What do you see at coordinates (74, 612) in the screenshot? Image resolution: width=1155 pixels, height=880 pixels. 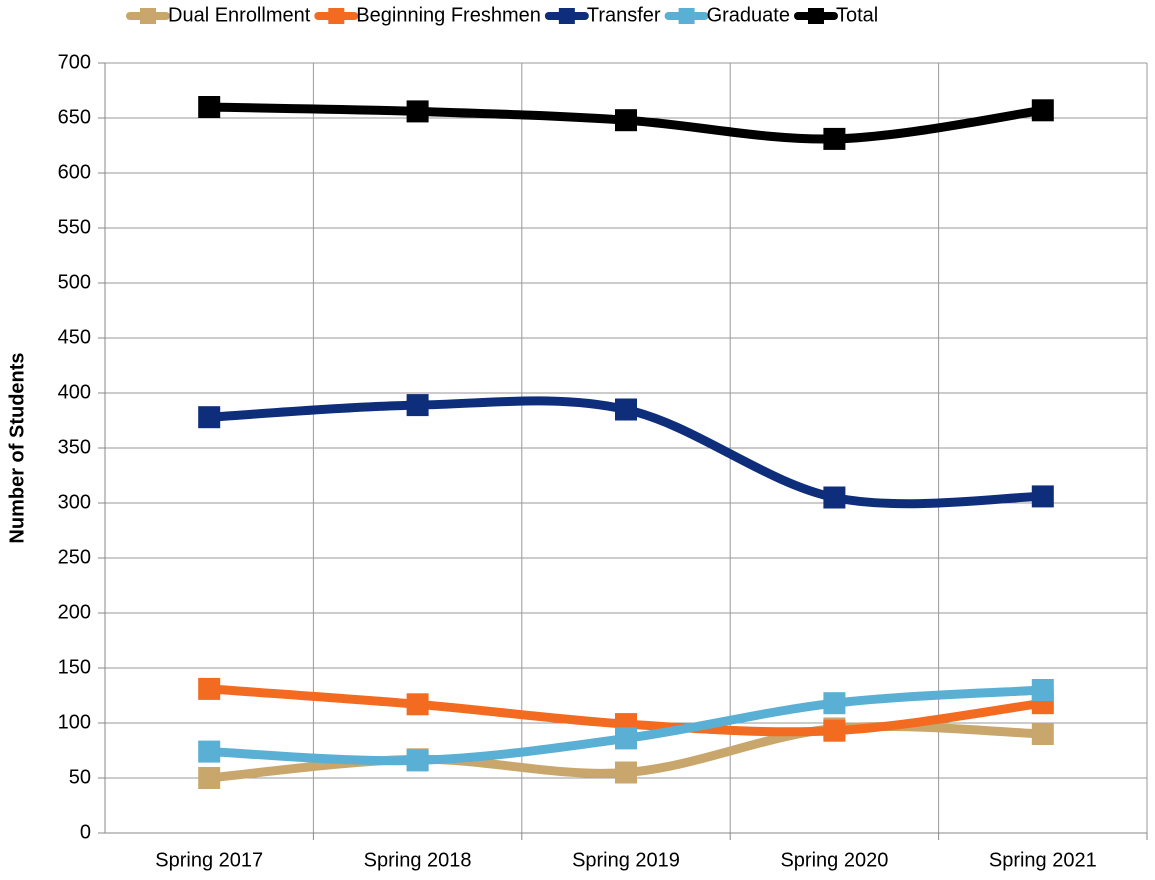 I see `y-tick-label: 200` at bounding box center [74, 612].